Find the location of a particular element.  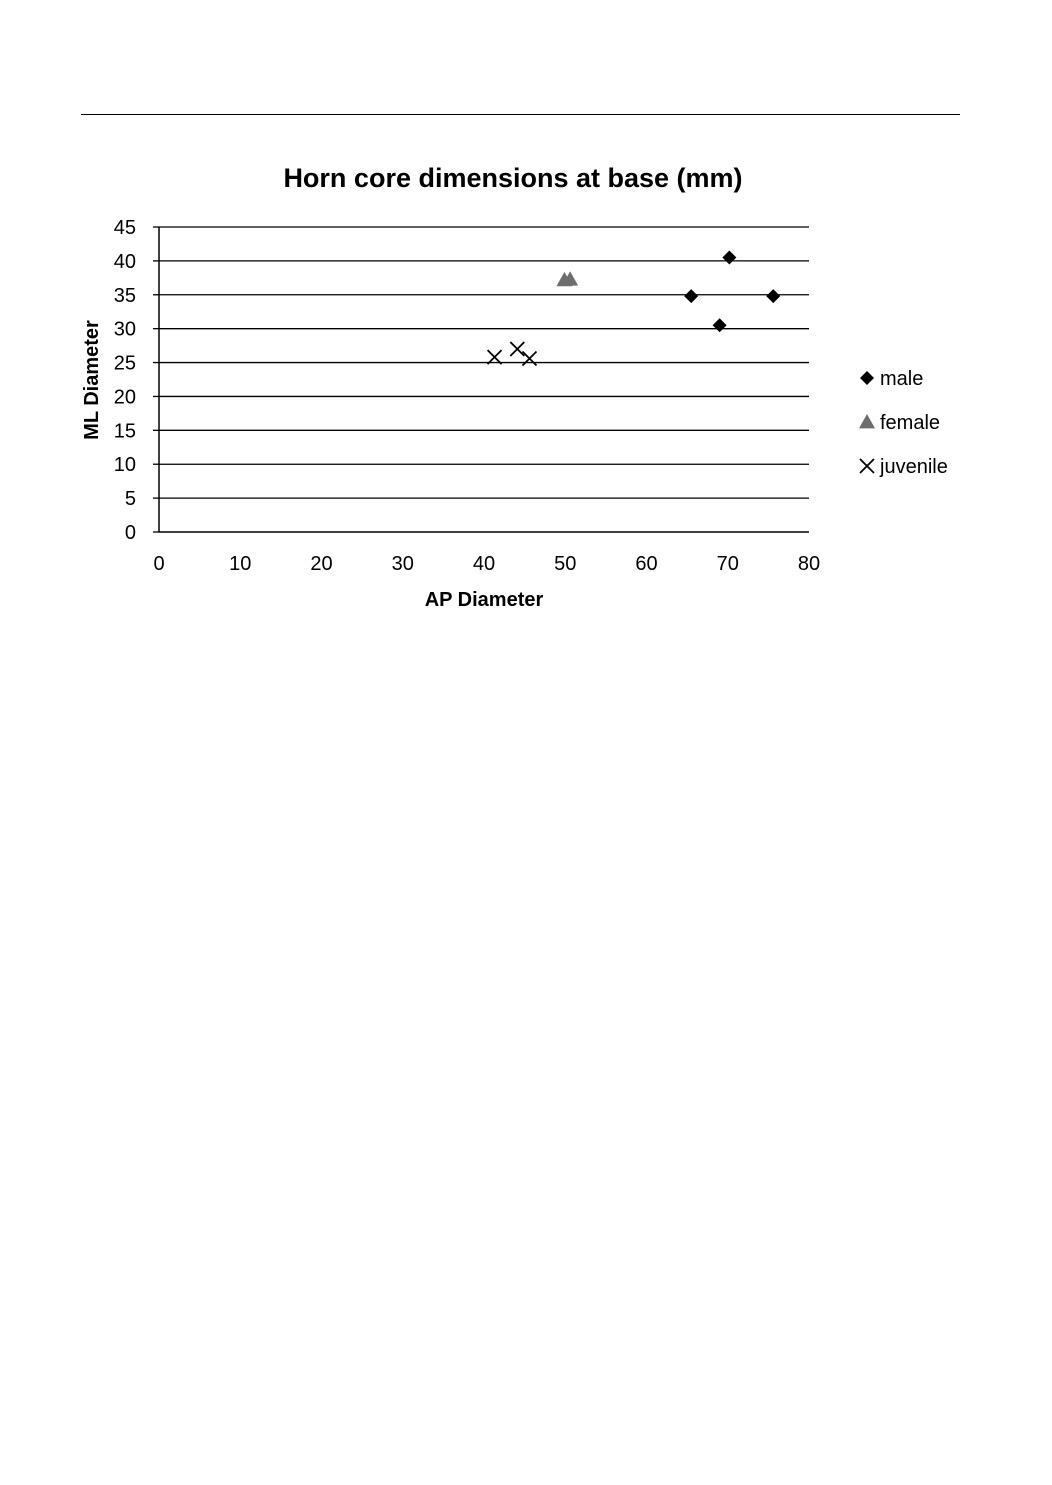

y-tick-label: 35 is located at coordinates (125, 296).